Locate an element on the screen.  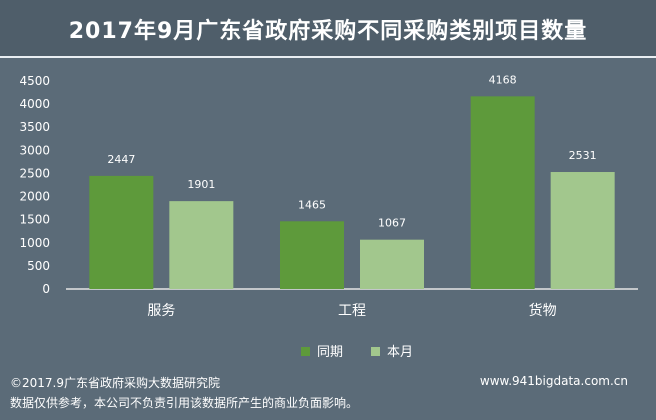
data-label: 1067 is located at coordinates (392, 223).